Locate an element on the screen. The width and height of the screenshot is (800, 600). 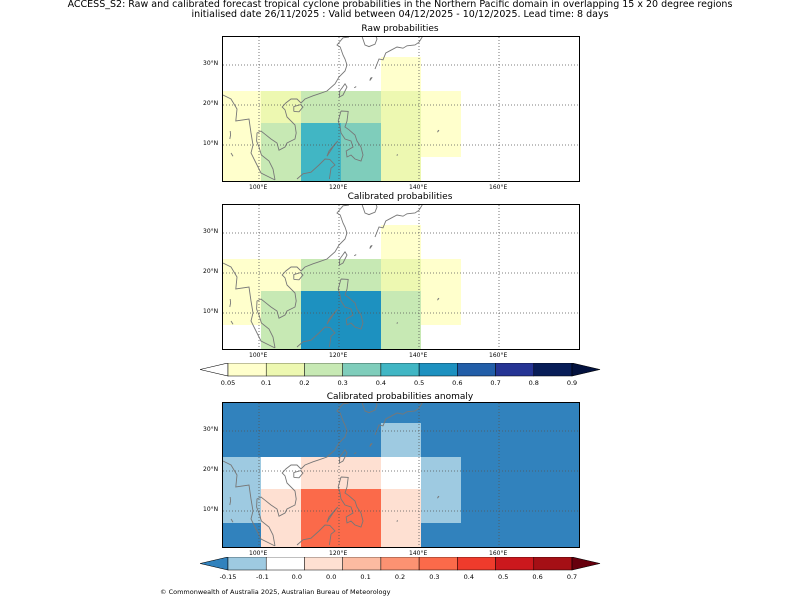
anomaly-colorbar-label: 0.4 is located at coordinates (468, 577).